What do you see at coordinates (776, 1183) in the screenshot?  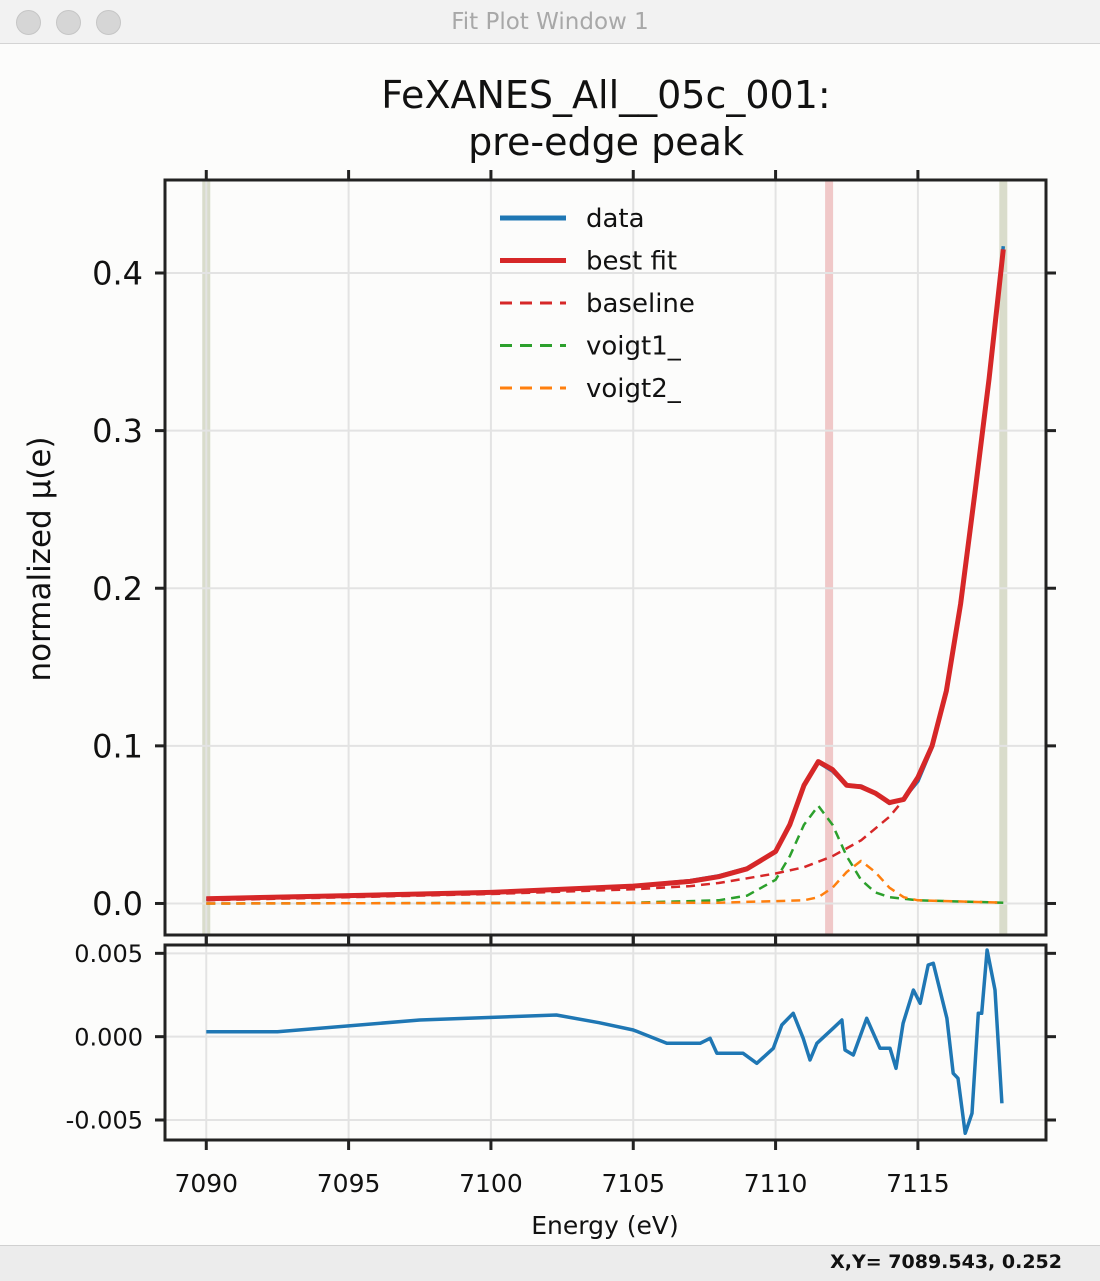 I see `x-tick-label: 7110` at bounding box center [776, 1183].